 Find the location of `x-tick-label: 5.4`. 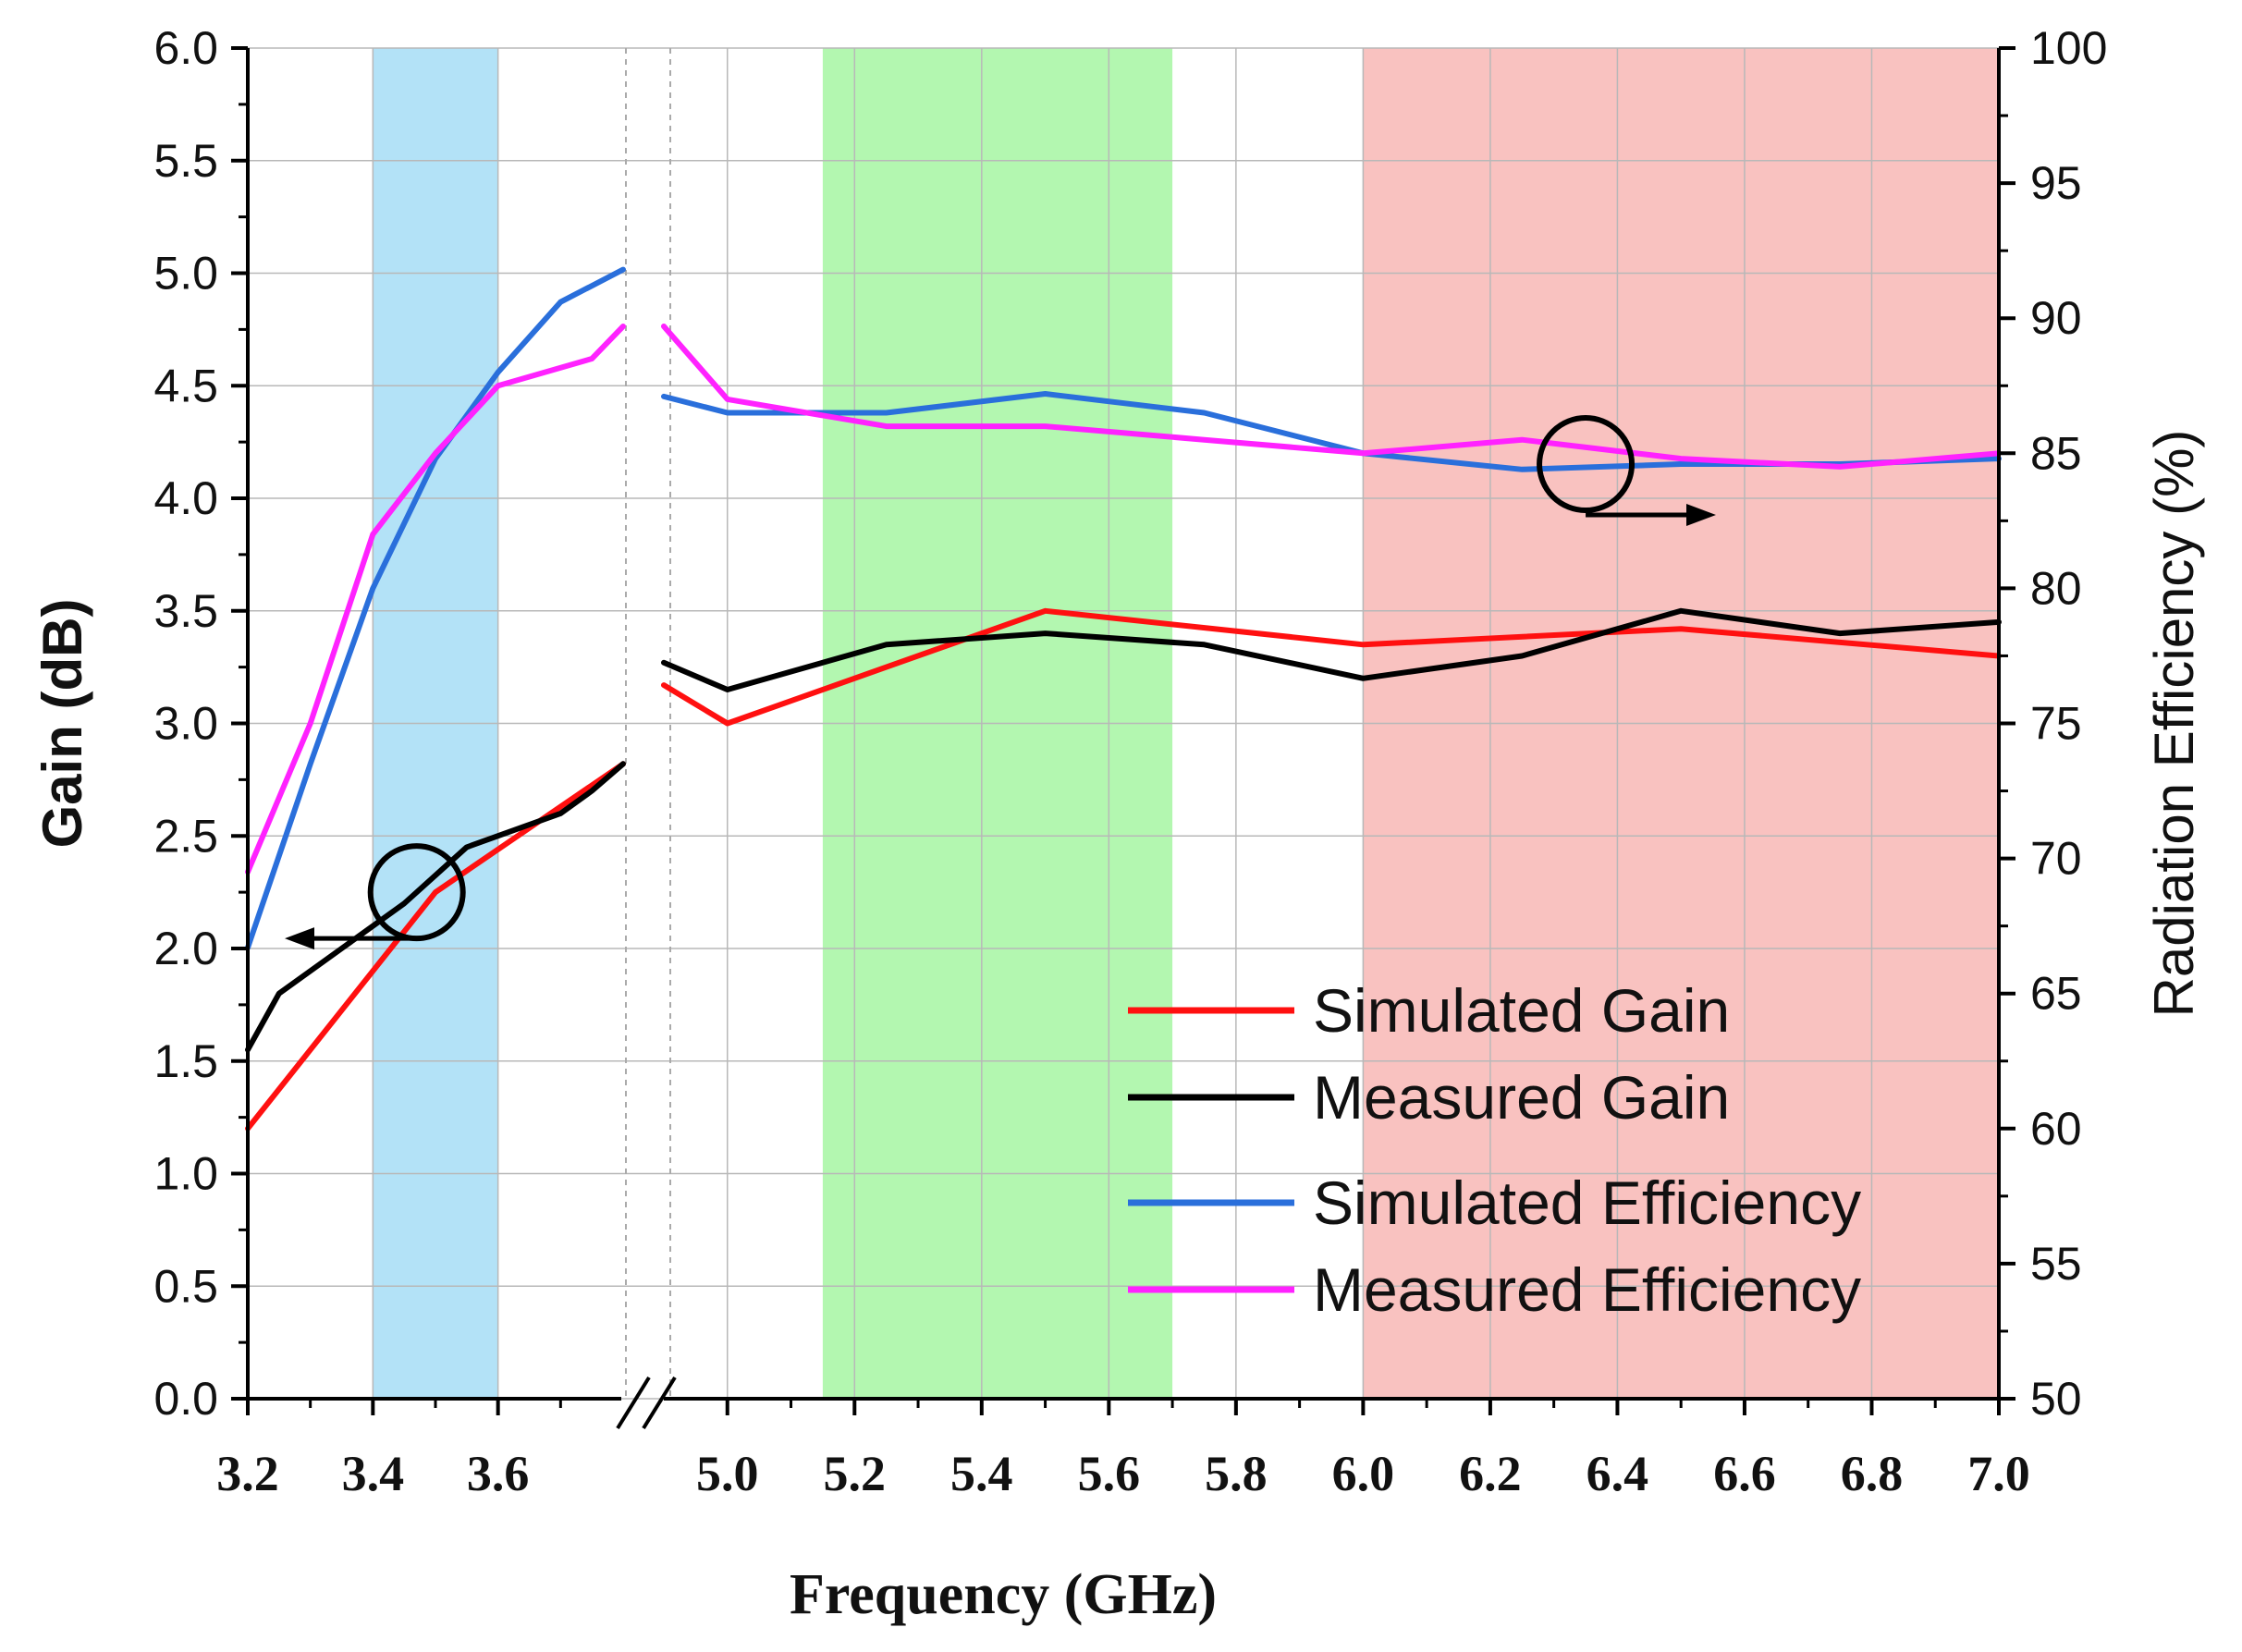

x-tick-label: 5.4 is located at coordinates (981, 1473).